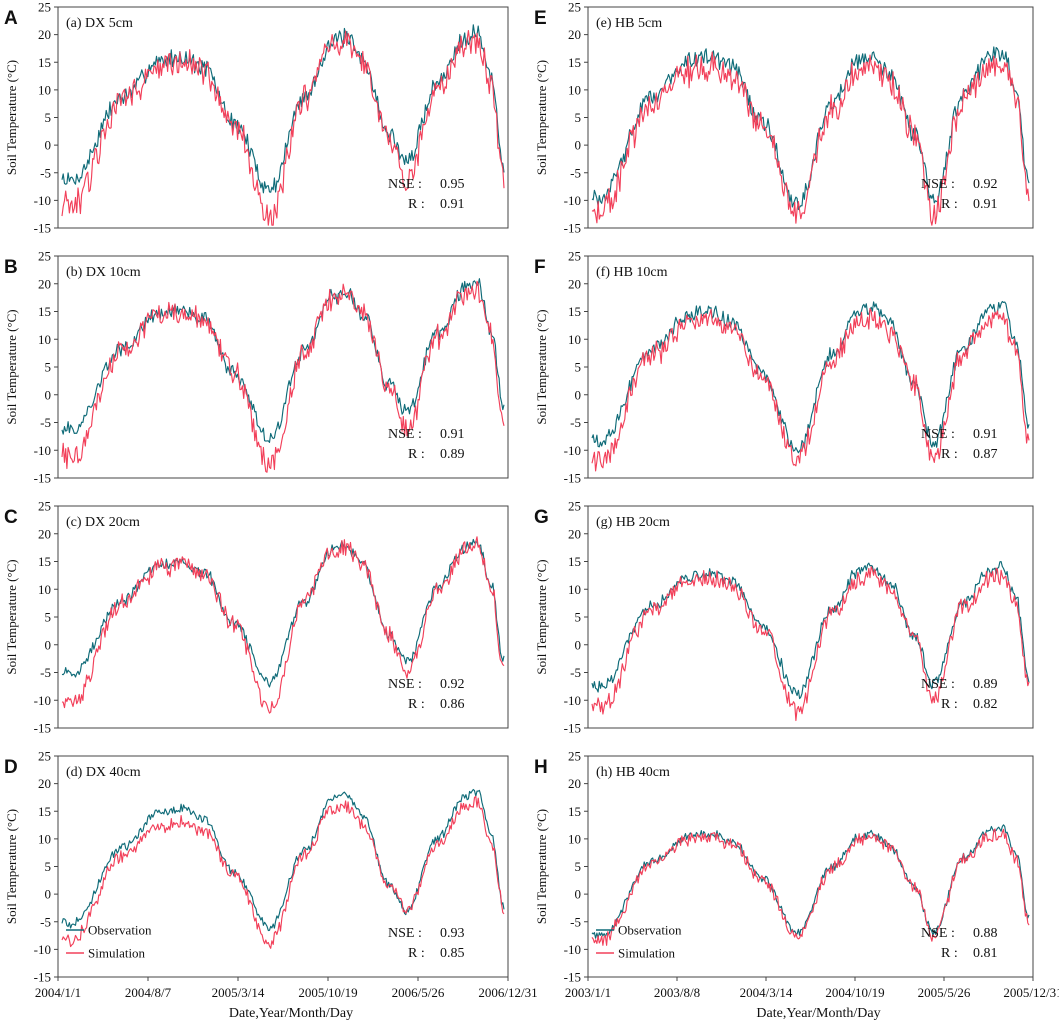 Image resolution: width=1059 pixels, height=1026 pixels. Describe the element at coordinates (540, 267) in the screenshot. I see `panel-letter: F` at that location.